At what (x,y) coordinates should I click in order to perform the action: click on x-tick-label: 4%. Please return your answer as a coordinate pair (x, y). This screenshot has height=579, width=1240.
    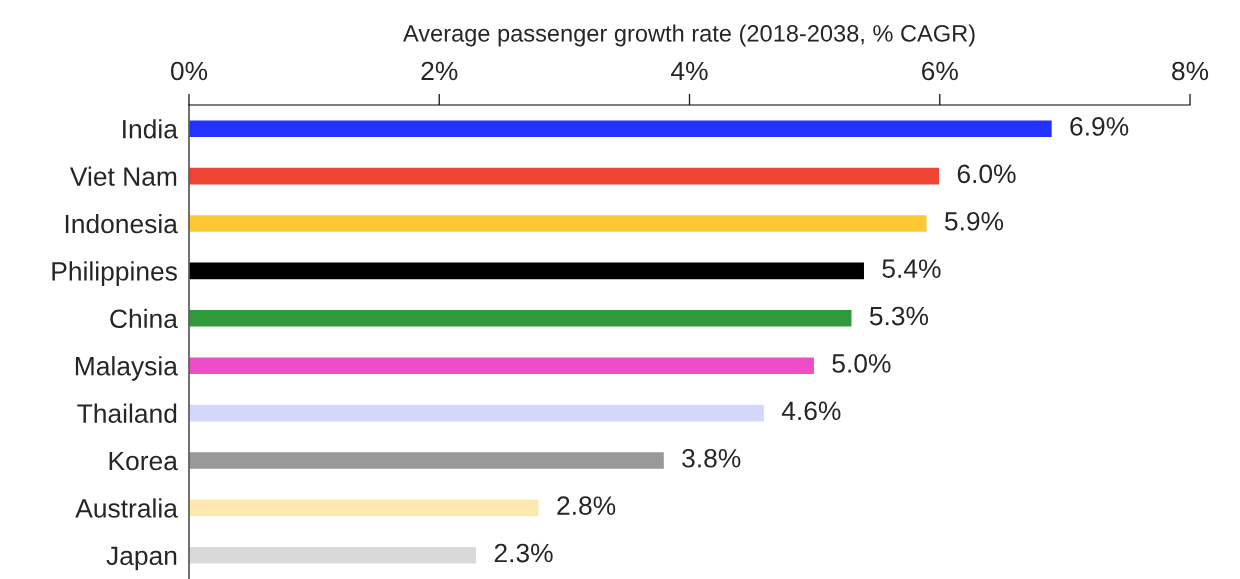
    Looking at the image, I should click on (689, 71).